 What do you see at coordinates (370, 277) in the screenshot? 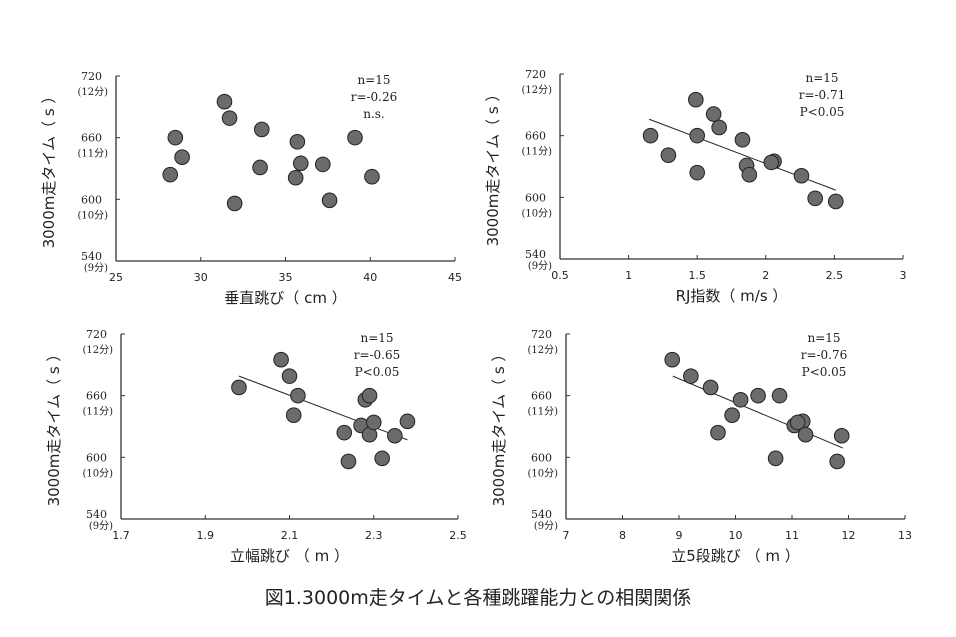
I see `x-tick-label: 40` at bounding box center [370, 277].